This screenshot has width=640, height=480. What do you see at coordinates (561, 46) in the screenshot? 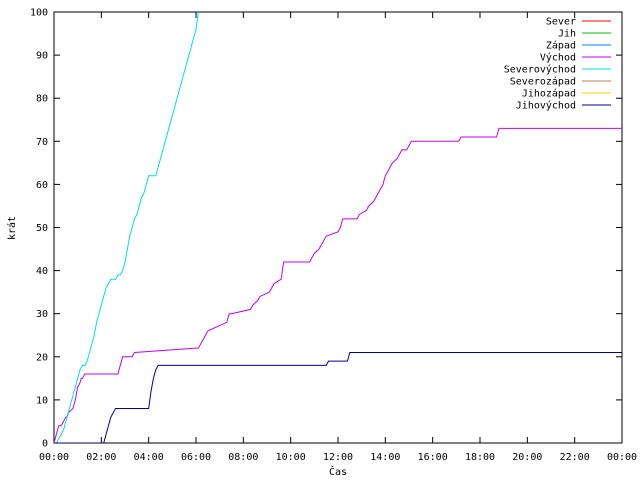
I see `legend-label: Západ` at bounding box center [561, 46].